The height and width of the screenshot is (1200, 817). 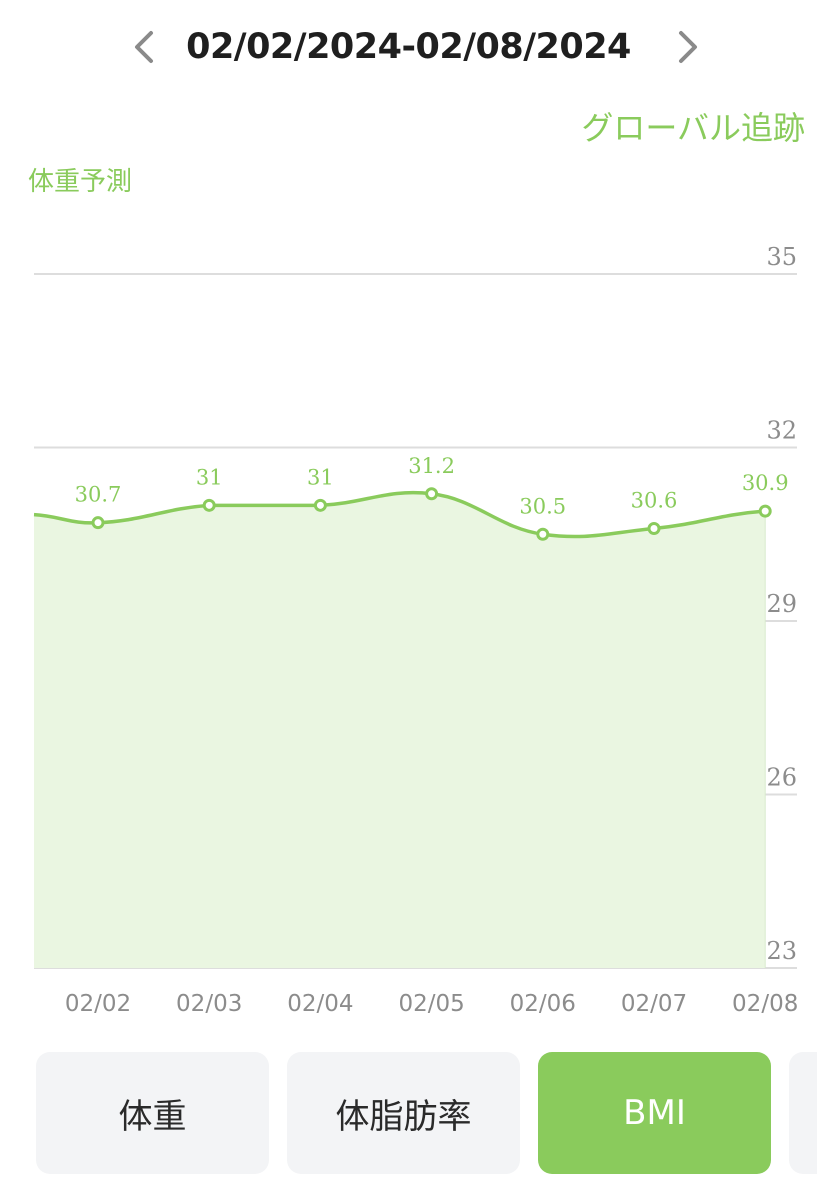 I want to click on tab-body-fat: 体脂肪率, so click(x=403, y=1113).